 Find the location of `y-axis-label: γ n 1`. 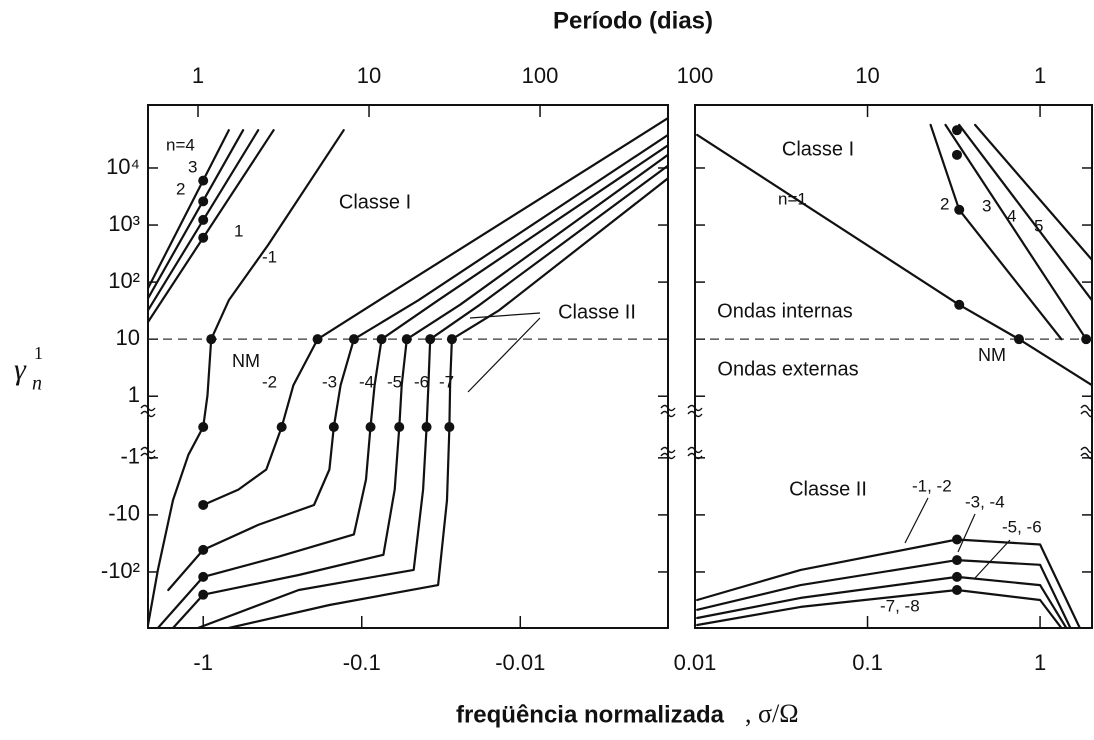

y-axis-label: γ n 1 is located at coordinates (28, 368).